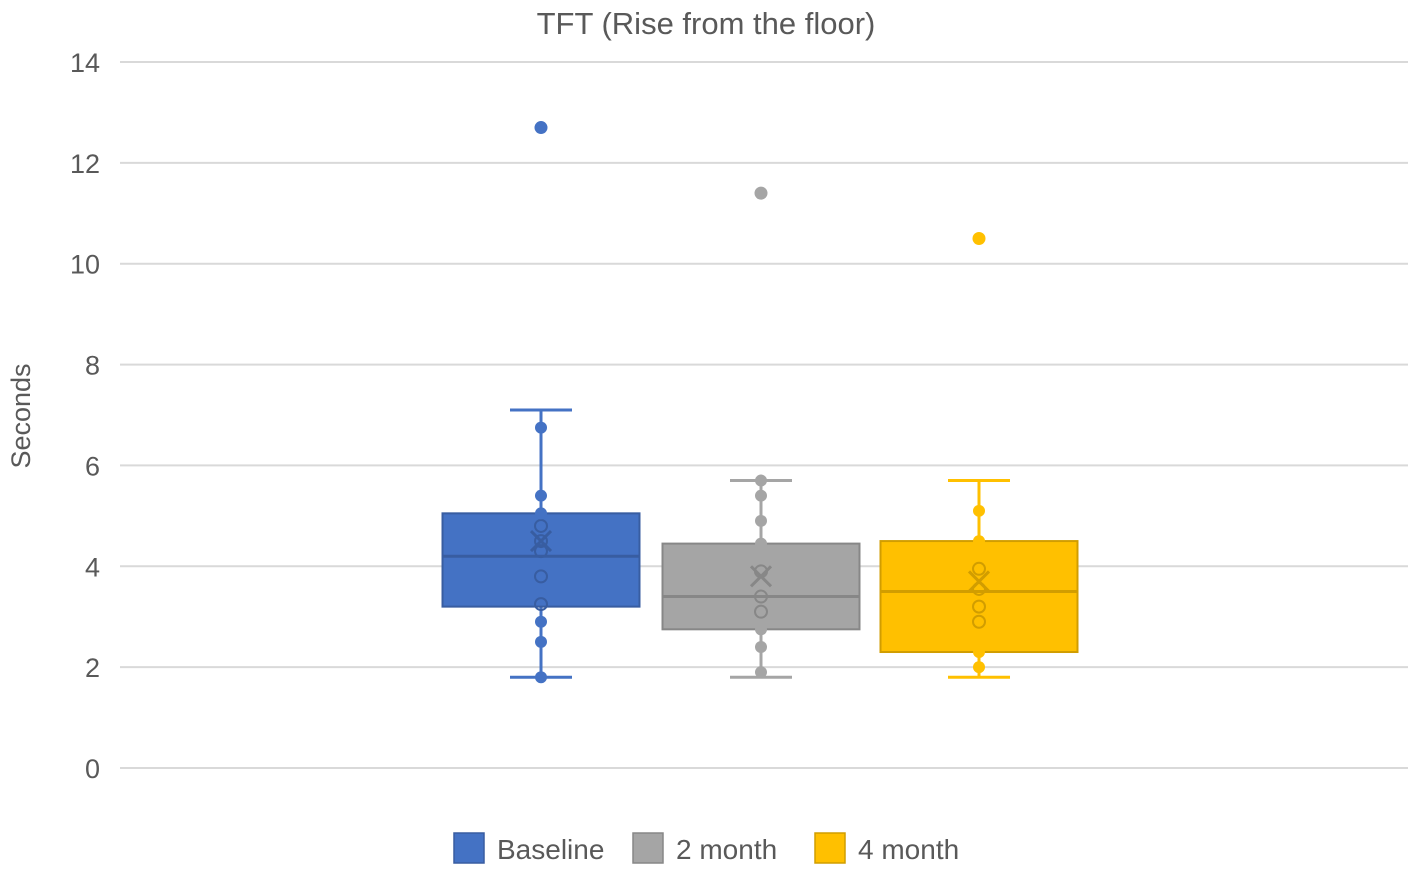 Image resolution: width=1417 pixels, height=870 pixels. I want to click on y-tick-label: 0, so click(92, 769).